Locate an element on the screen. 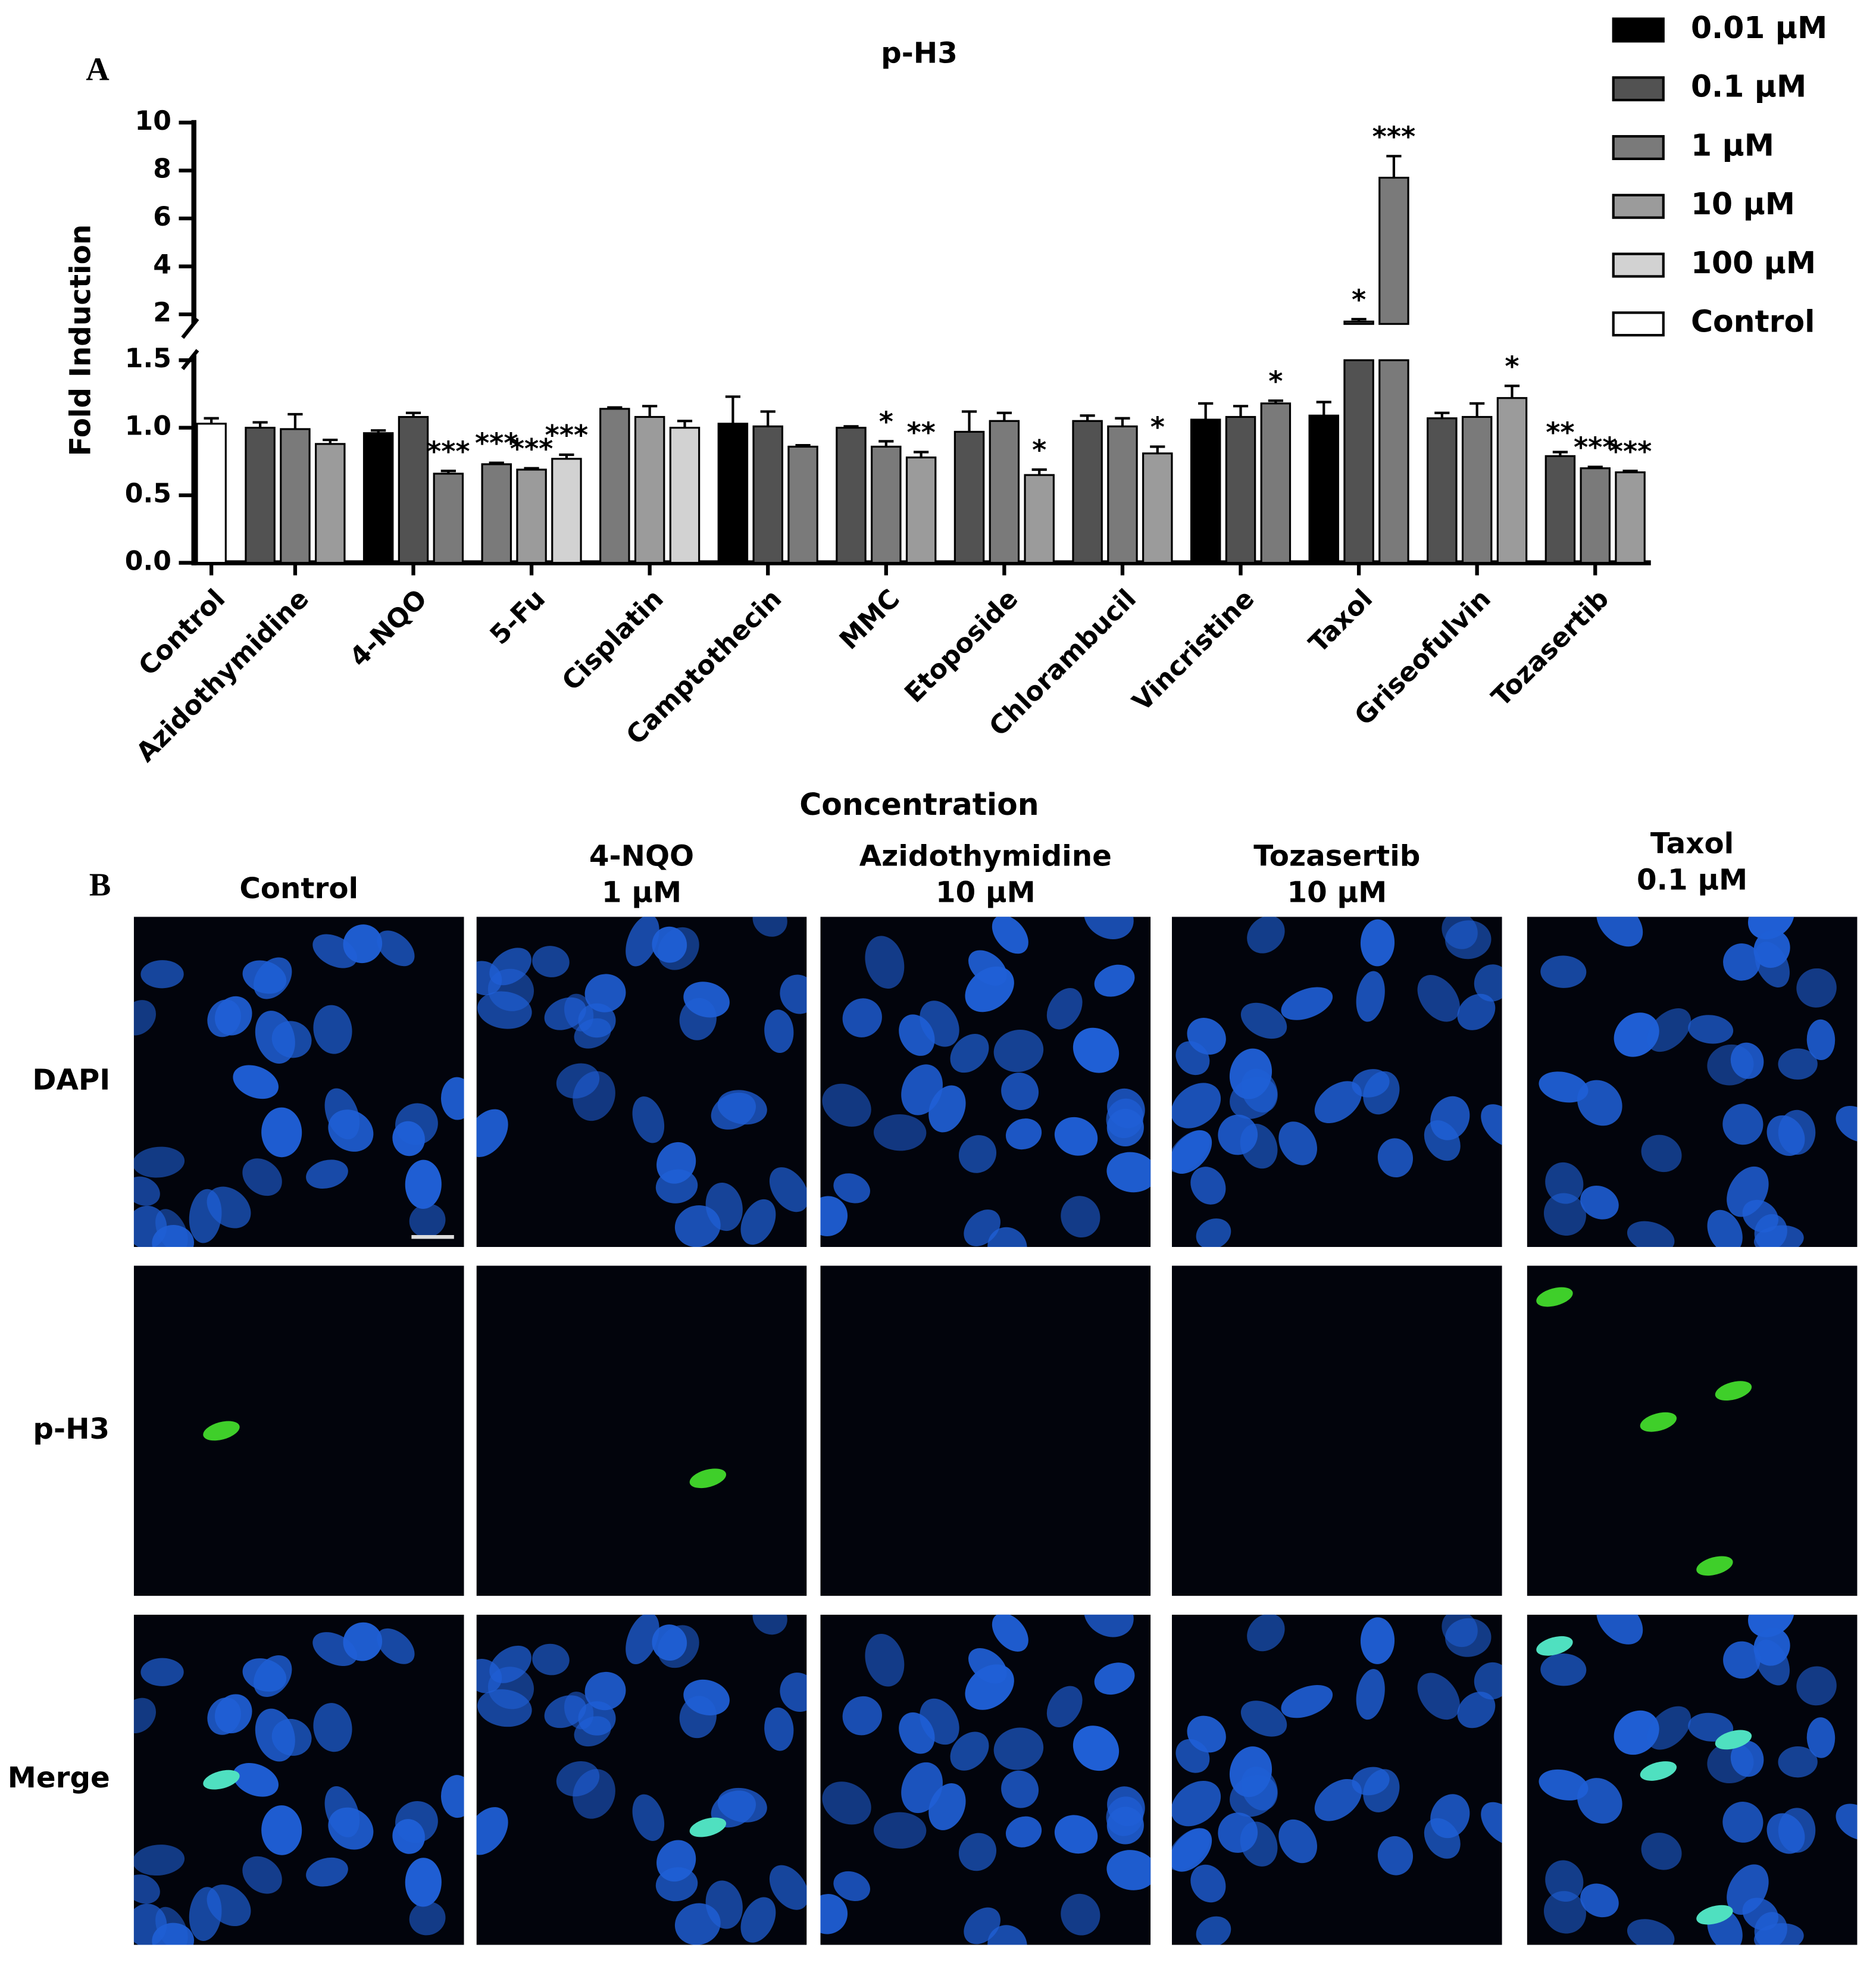 The width and height of the screenshot is (1876, 1963). column-header: 0.1 µM is located at coordinates (1692, 879).